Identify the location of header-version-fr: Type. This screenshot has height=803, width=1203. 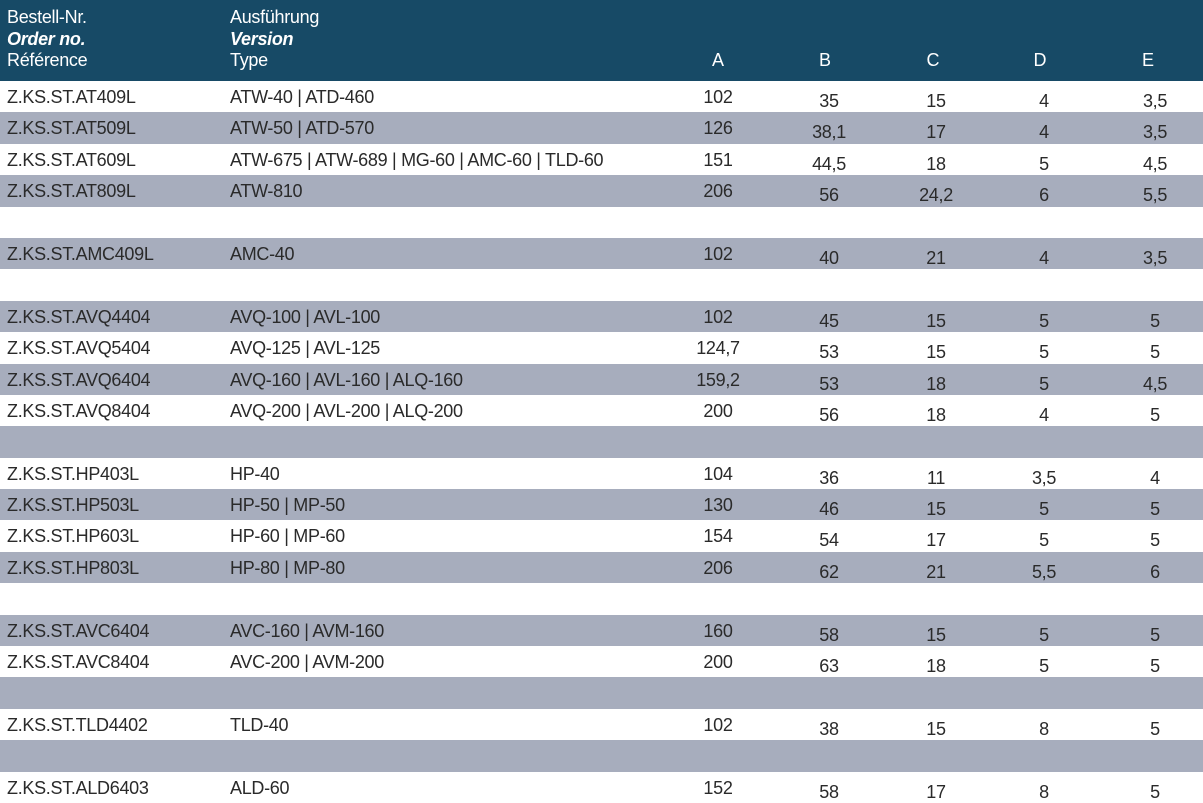
(249, 60).